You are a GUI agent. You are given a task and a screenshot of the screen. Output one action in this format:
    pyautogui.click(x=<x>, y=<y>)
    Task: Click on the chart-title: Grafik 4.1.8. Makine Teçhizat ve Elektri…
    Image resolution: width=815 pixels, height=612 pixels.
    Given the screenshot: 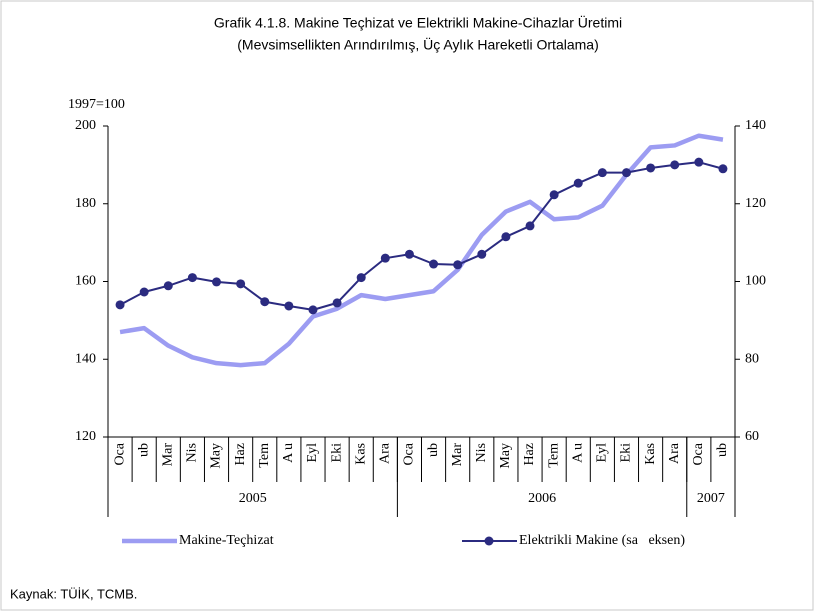 What is the action you would take?
    pyautogui.click(x=418, y=22)
    